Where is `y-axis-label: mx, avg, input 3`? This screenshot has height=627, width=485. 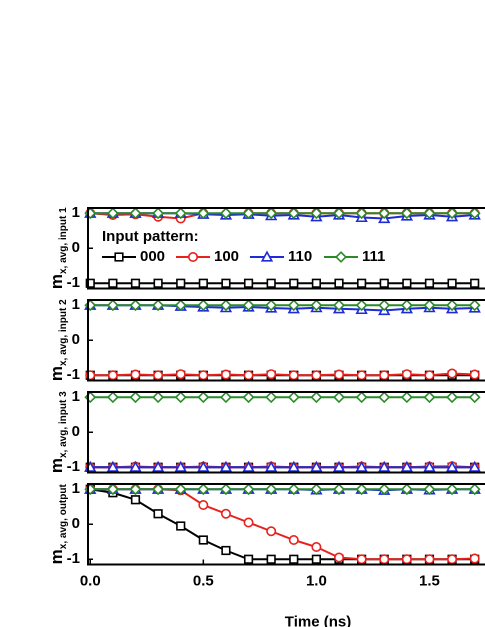
y-axis-label: mx, avg, input 3 is located at coordinates (57, 432).